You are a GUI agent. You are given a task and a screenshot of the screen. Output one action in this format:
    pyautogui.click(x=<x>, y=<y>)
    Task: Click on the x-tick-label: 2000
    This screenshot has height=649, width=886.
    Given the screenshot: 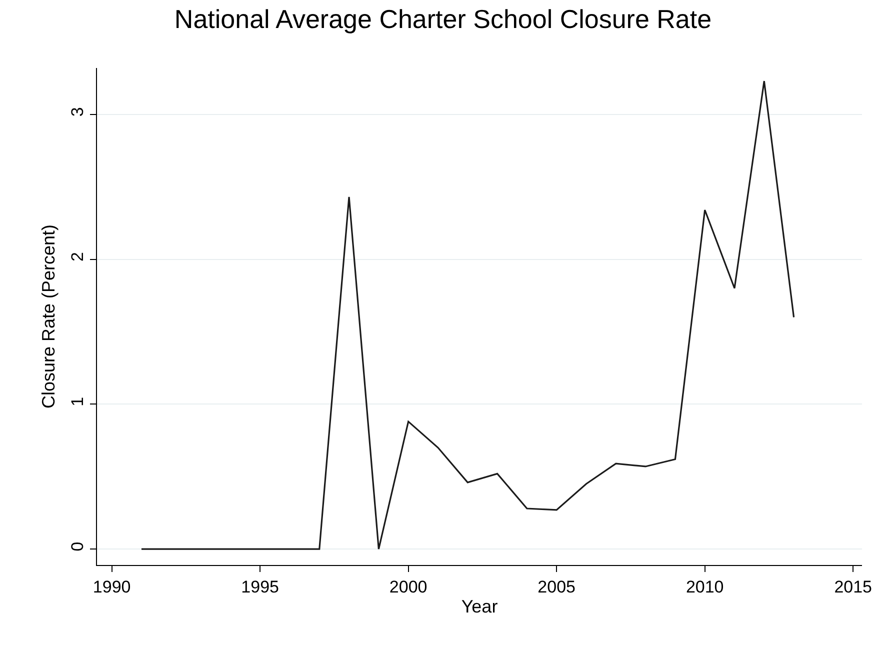 What is the action you would take?
    pyautogui.click(x=408, y=586)
    